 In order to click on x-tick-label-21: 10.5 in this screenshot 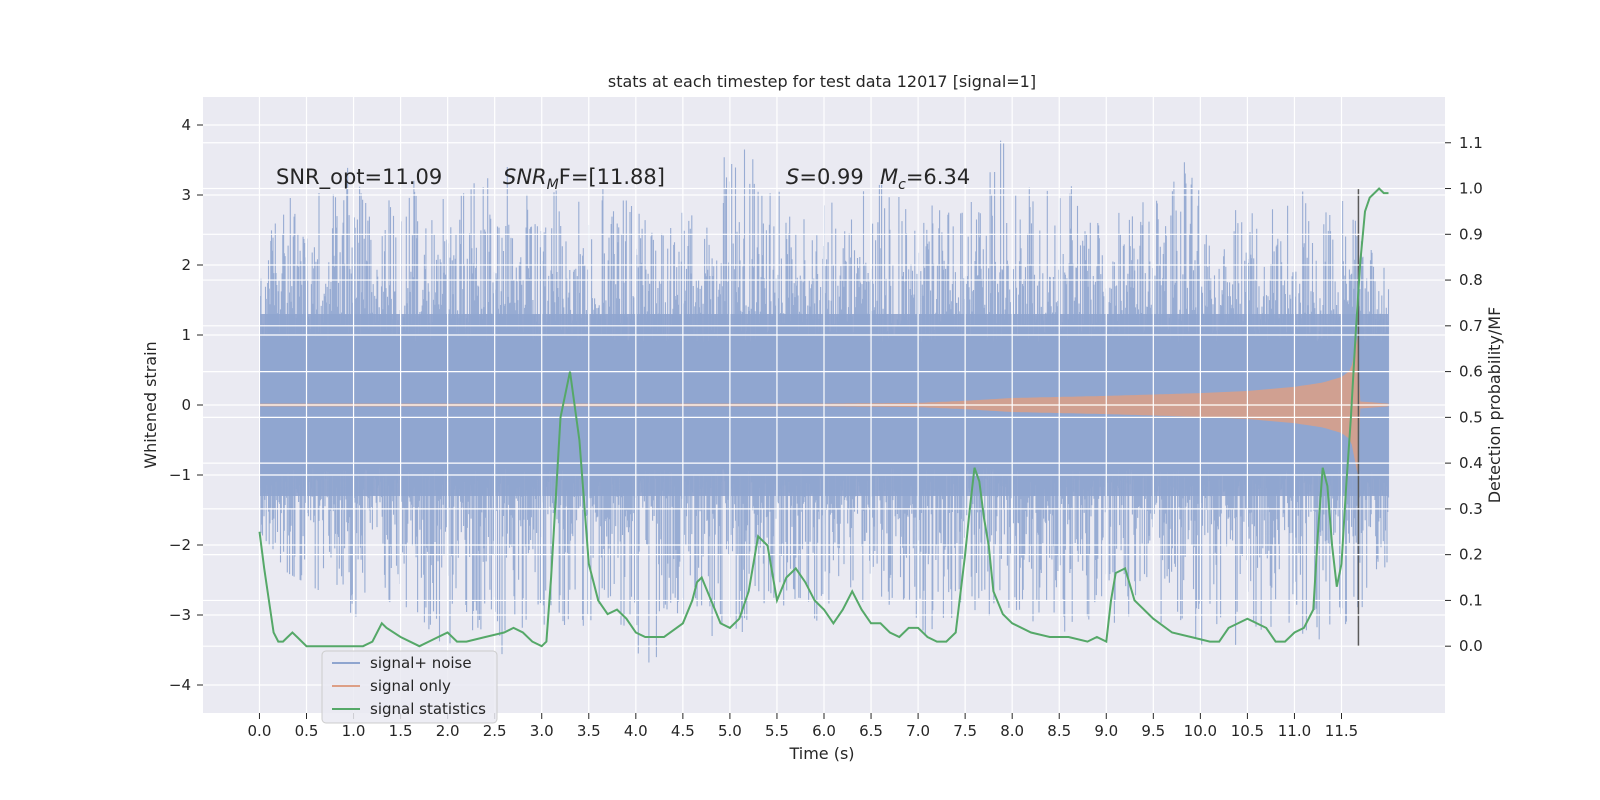, I will do `click(1247, 731)`.